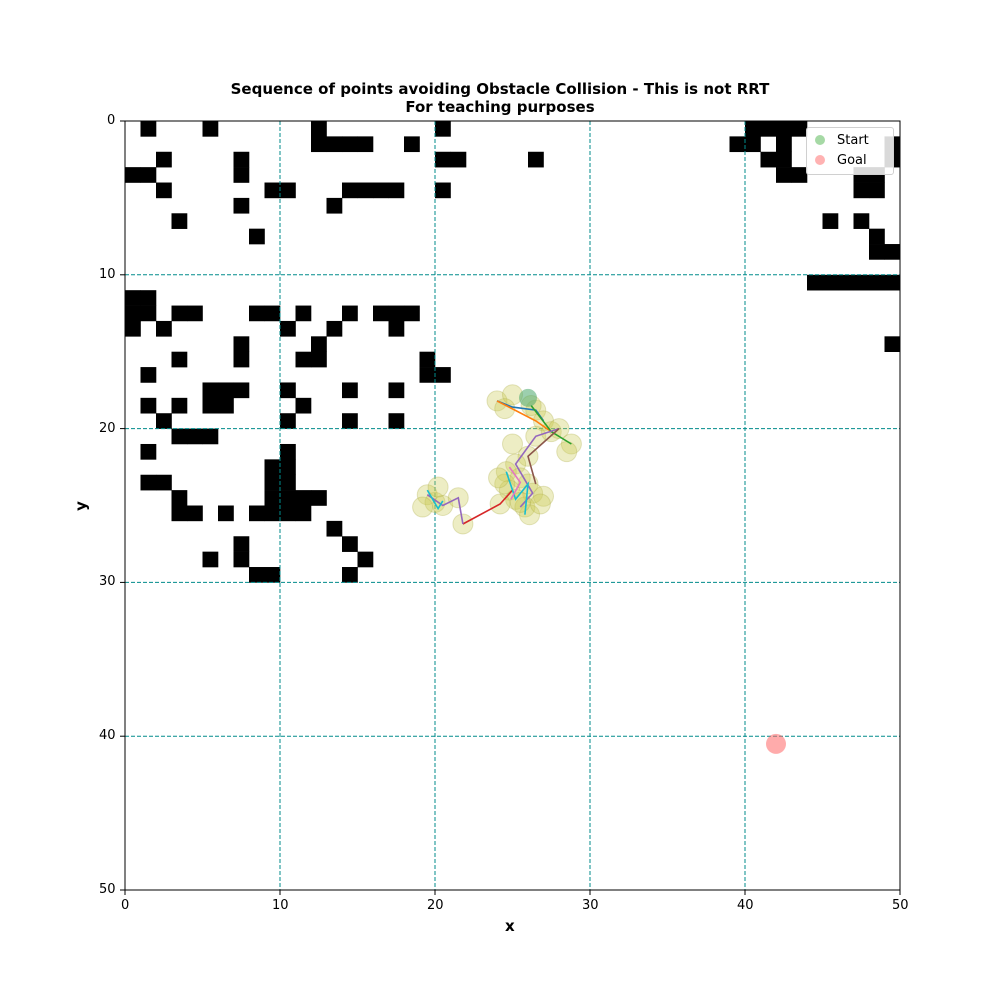 The height and width of the screenshot is (1000, 1000). Describe the element at coordinates (852, 160) in the screenshot. I see `legend-label-goal: Goal` at that location.